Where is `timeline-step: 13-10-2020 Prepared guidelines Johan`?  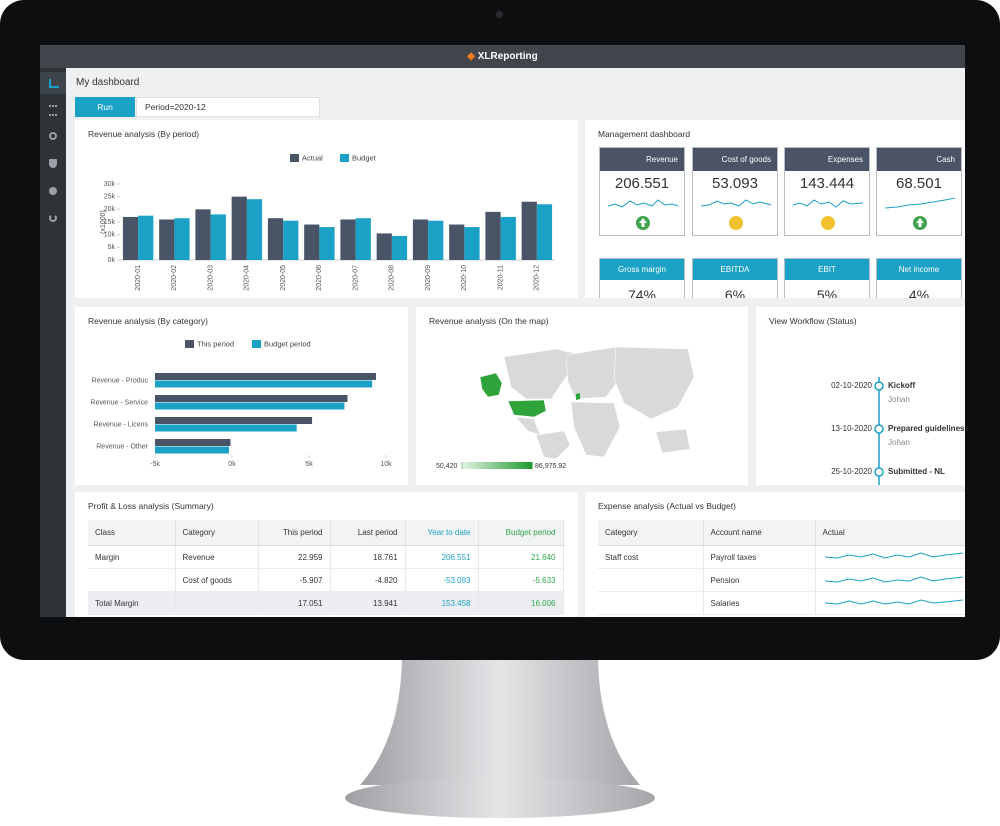
timeline-step: 13-10-2020 Prepared guidelines Johan is located at coordinates (898, 435).